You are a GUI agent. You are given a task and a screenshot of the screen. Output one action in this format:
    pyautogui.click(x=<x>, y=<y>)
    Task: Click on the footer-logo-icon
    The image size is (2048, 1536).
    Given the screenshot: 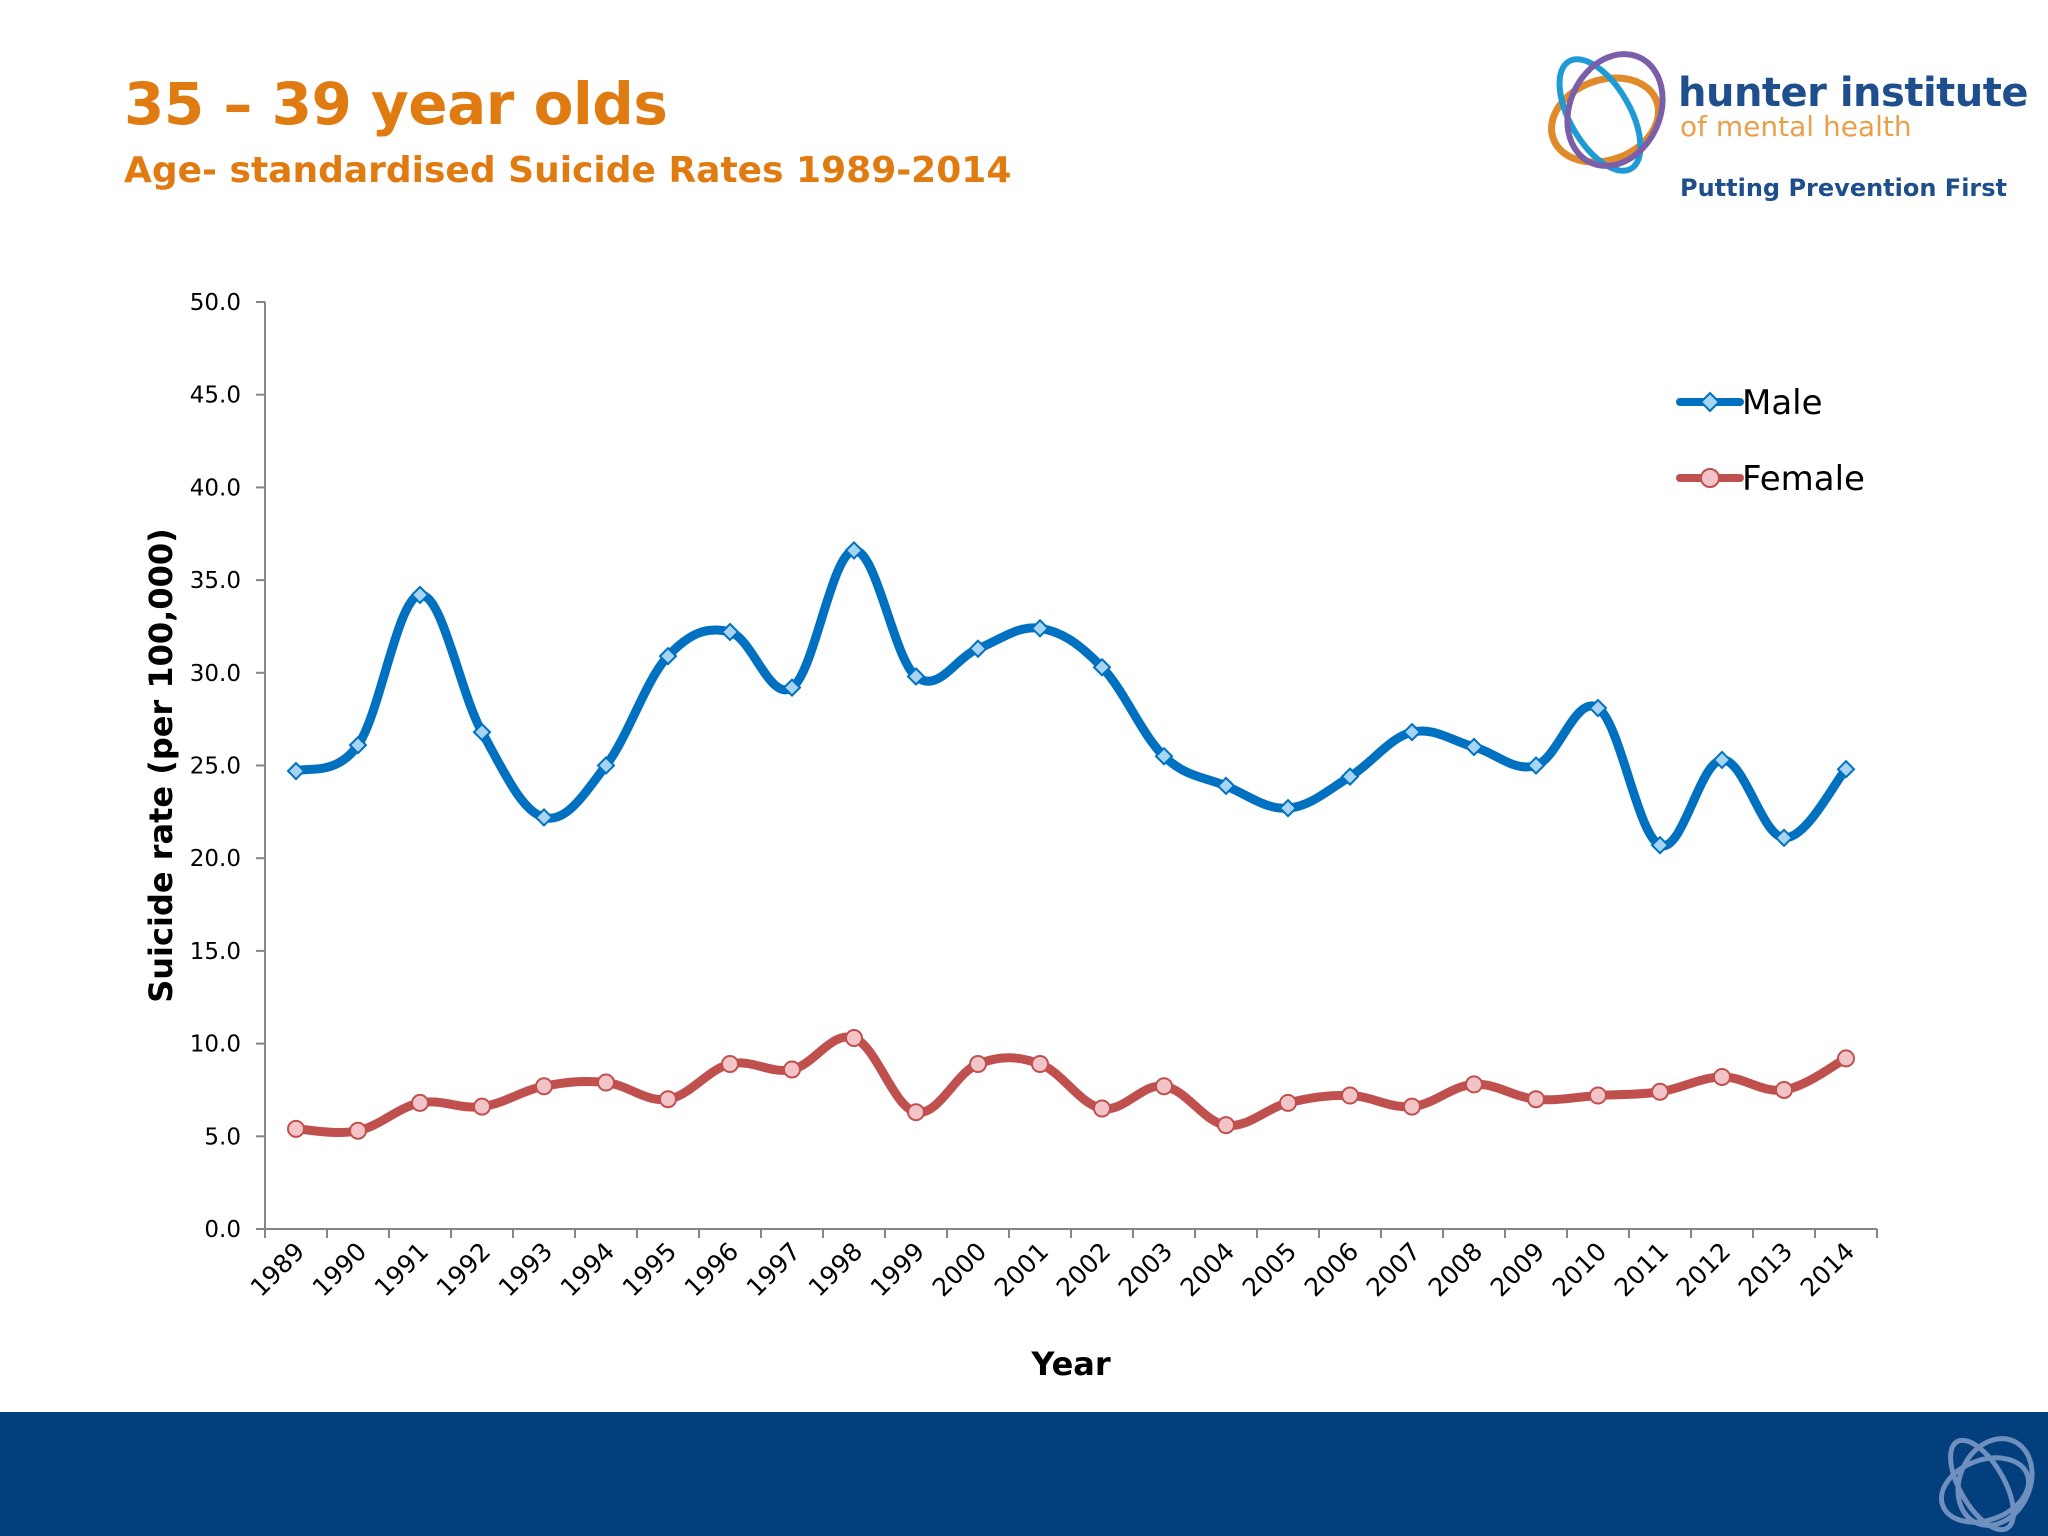 What is the action you would take?
    pyautogui.click(x=1986, y=1484)
    